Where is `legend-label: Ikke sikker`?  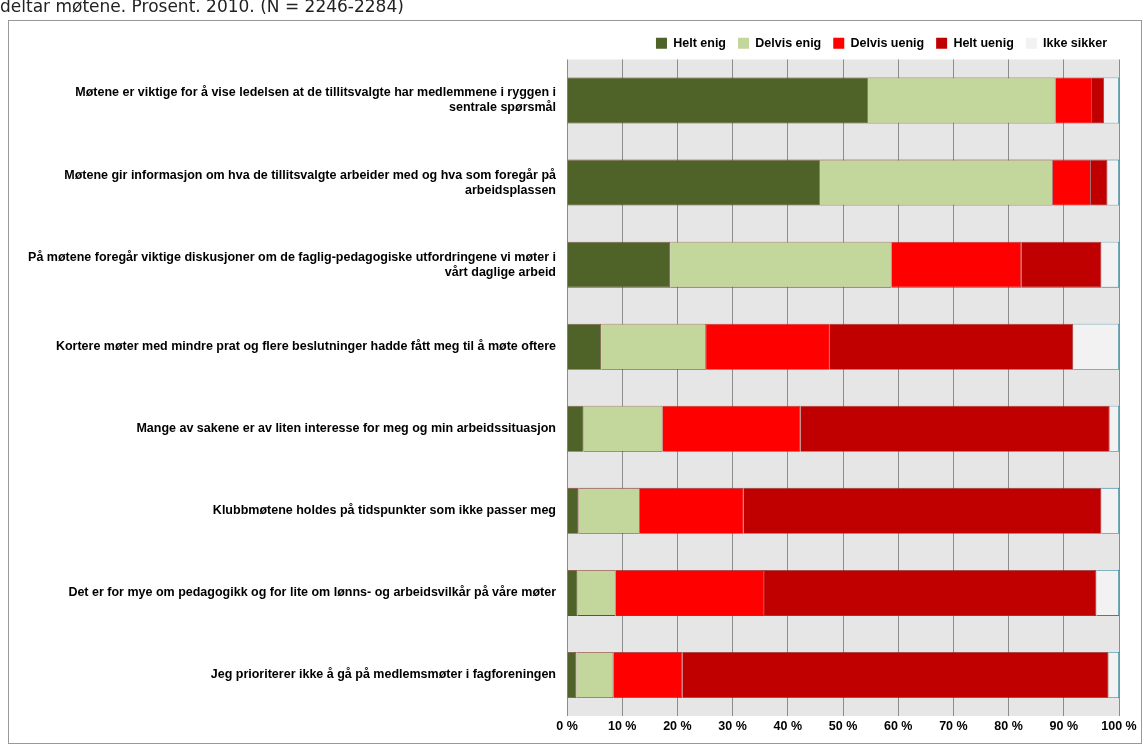
legend-label: Ikke sikker is located at coordinates (1075, 42).